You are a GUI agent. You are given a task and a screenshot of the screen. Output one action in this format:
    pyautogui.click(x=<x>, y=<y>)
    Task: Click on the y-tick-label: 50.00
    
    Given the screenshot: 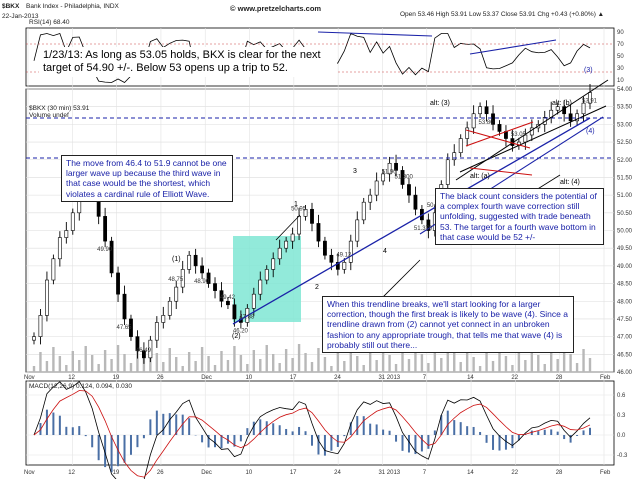 What is the action you would take?
    pyautogui.click(x=625, y=232)
    